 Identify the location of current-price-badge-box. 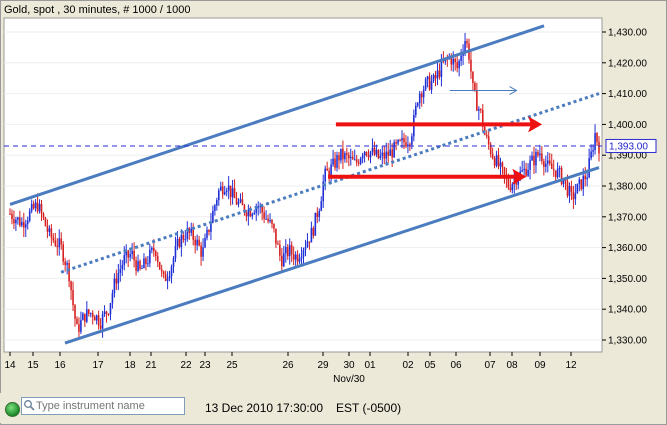
(631, 145).